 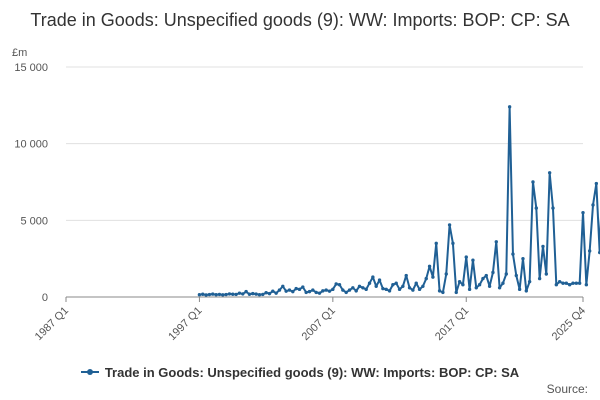 What do you see at coordinates (31, 68) in the screenshot?
I see `y-tick-label: 15 000` at bounding box center [31, 68].